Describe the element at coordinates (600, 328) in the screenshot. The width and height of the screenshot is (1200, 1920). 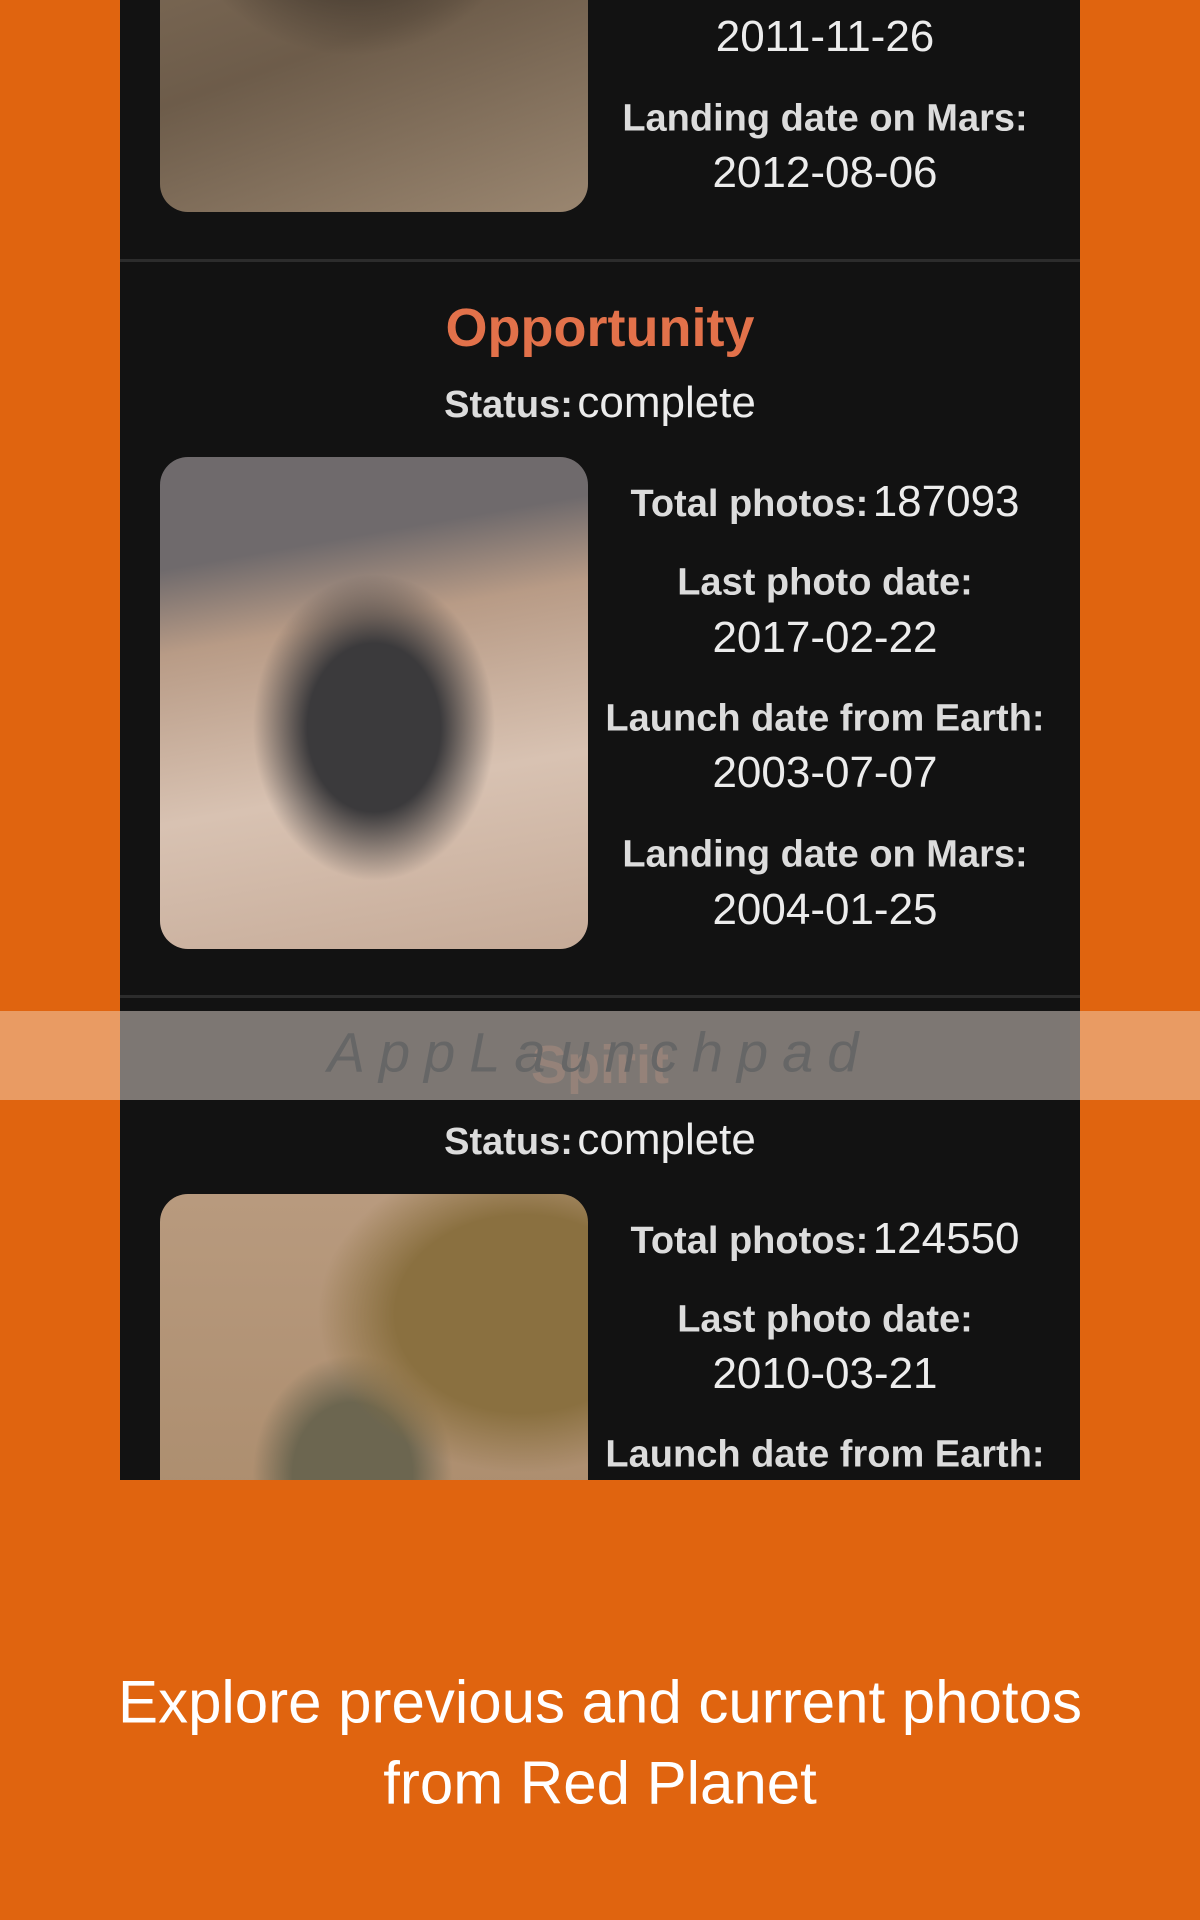
I see `rover-name: Opportunity` at that location.